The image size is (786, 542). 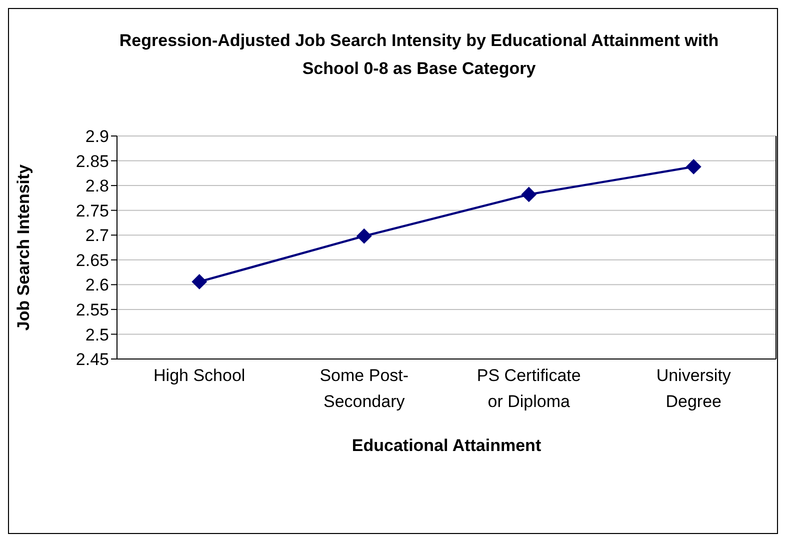 What do you see at coordinates (24, 247) in the screenshot?
I see `y-axis-title: Job Search Intensity` at bounding box center [24, 247].